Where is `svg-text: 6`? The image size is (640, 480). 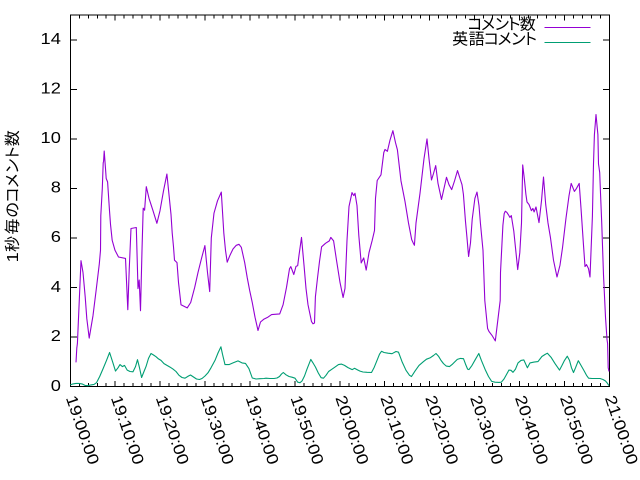
svg-text: 6 is located at coordinates (56, 236).